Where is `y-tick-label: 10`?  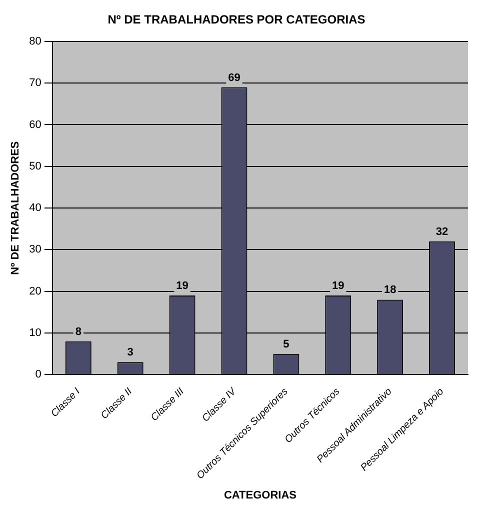 y-tick-label: 10 is located at coordinates (35, 333).